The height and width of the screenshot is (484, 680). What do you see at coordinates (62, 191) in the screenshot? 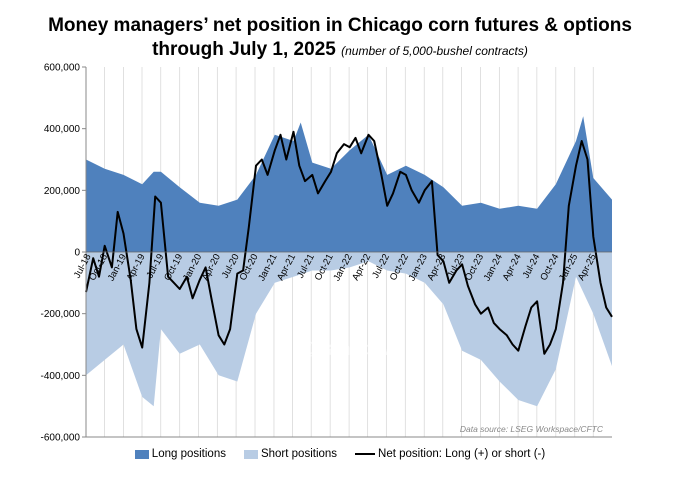
I see `y-tick-label-2: 200,000` at bounding box center [62, 191].